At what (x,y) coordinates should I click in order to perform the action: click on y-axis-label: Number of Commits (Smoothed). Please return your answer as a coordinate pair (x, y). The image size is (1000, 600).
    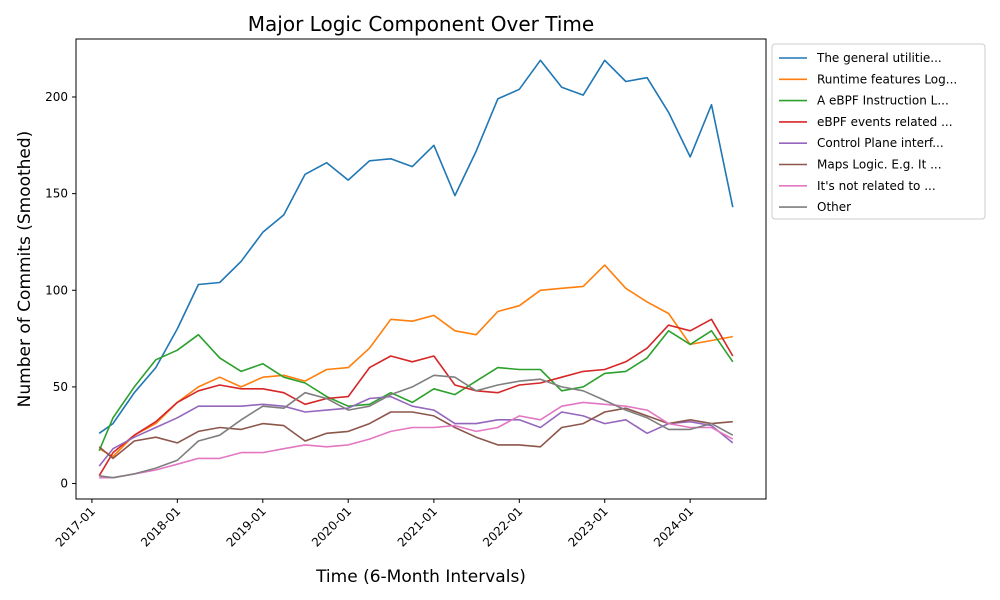
    Looking at the image, I should click on (25, 269).